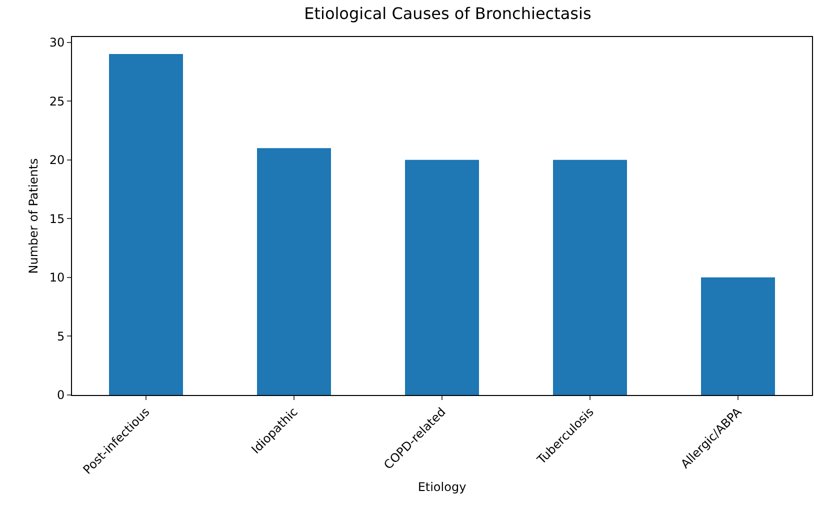 This screenshot has width=814, height=524. I want to click on y-tick-label: 5, so click(60, 336).